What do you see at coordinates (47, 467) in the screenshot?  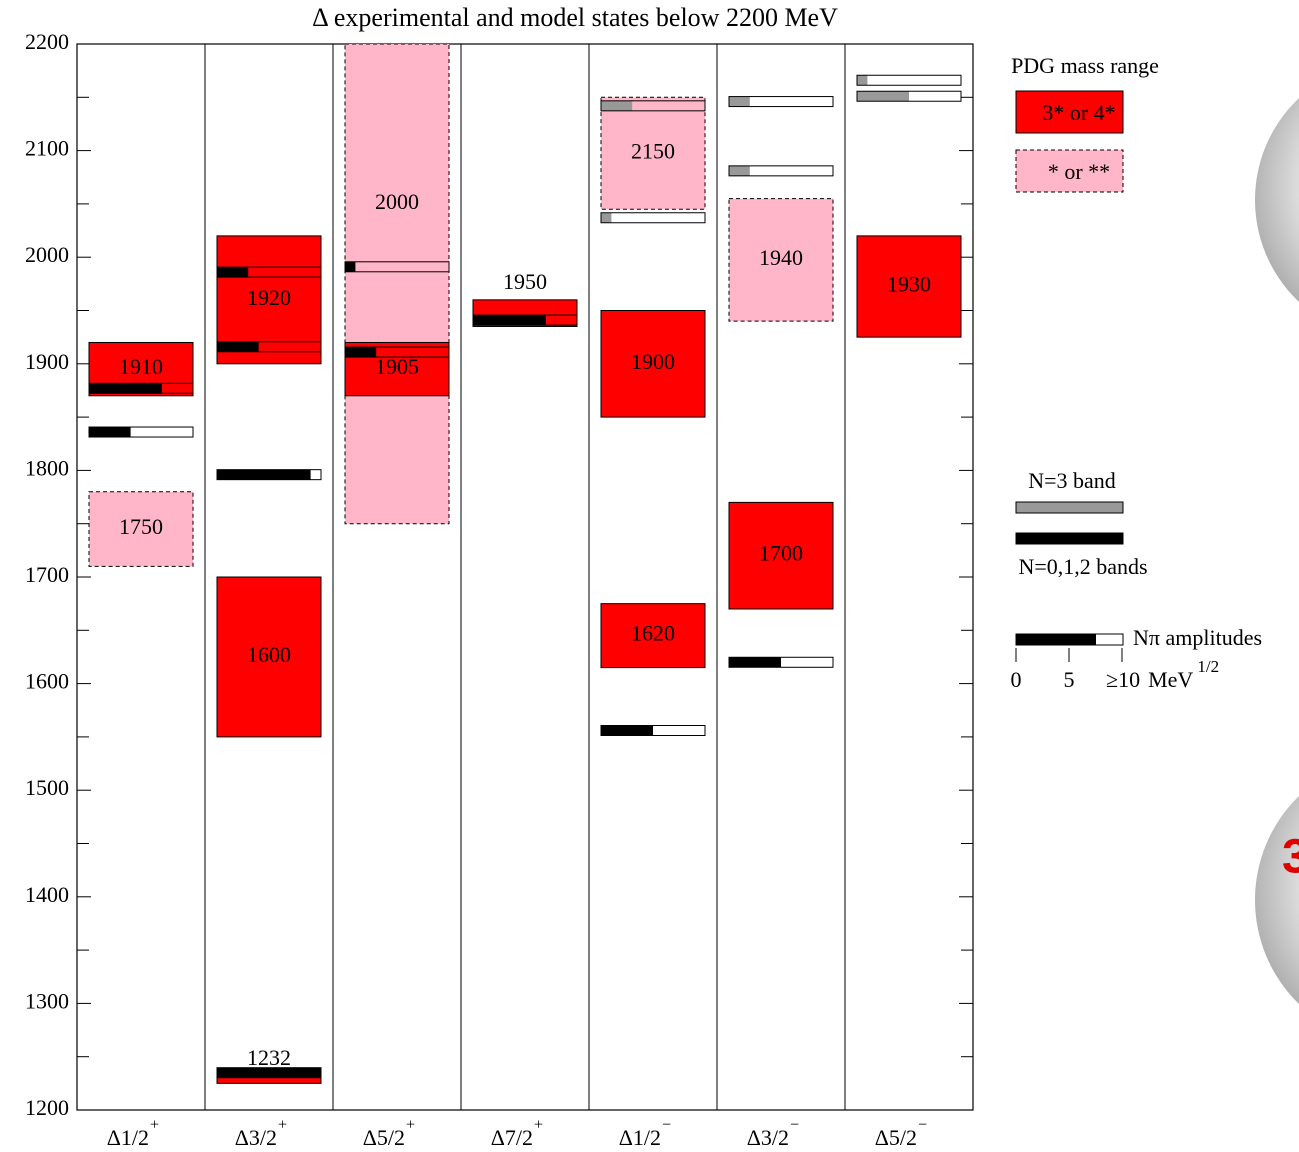 I see `y-tick-label: 1800` at bounding box center [47, 467].